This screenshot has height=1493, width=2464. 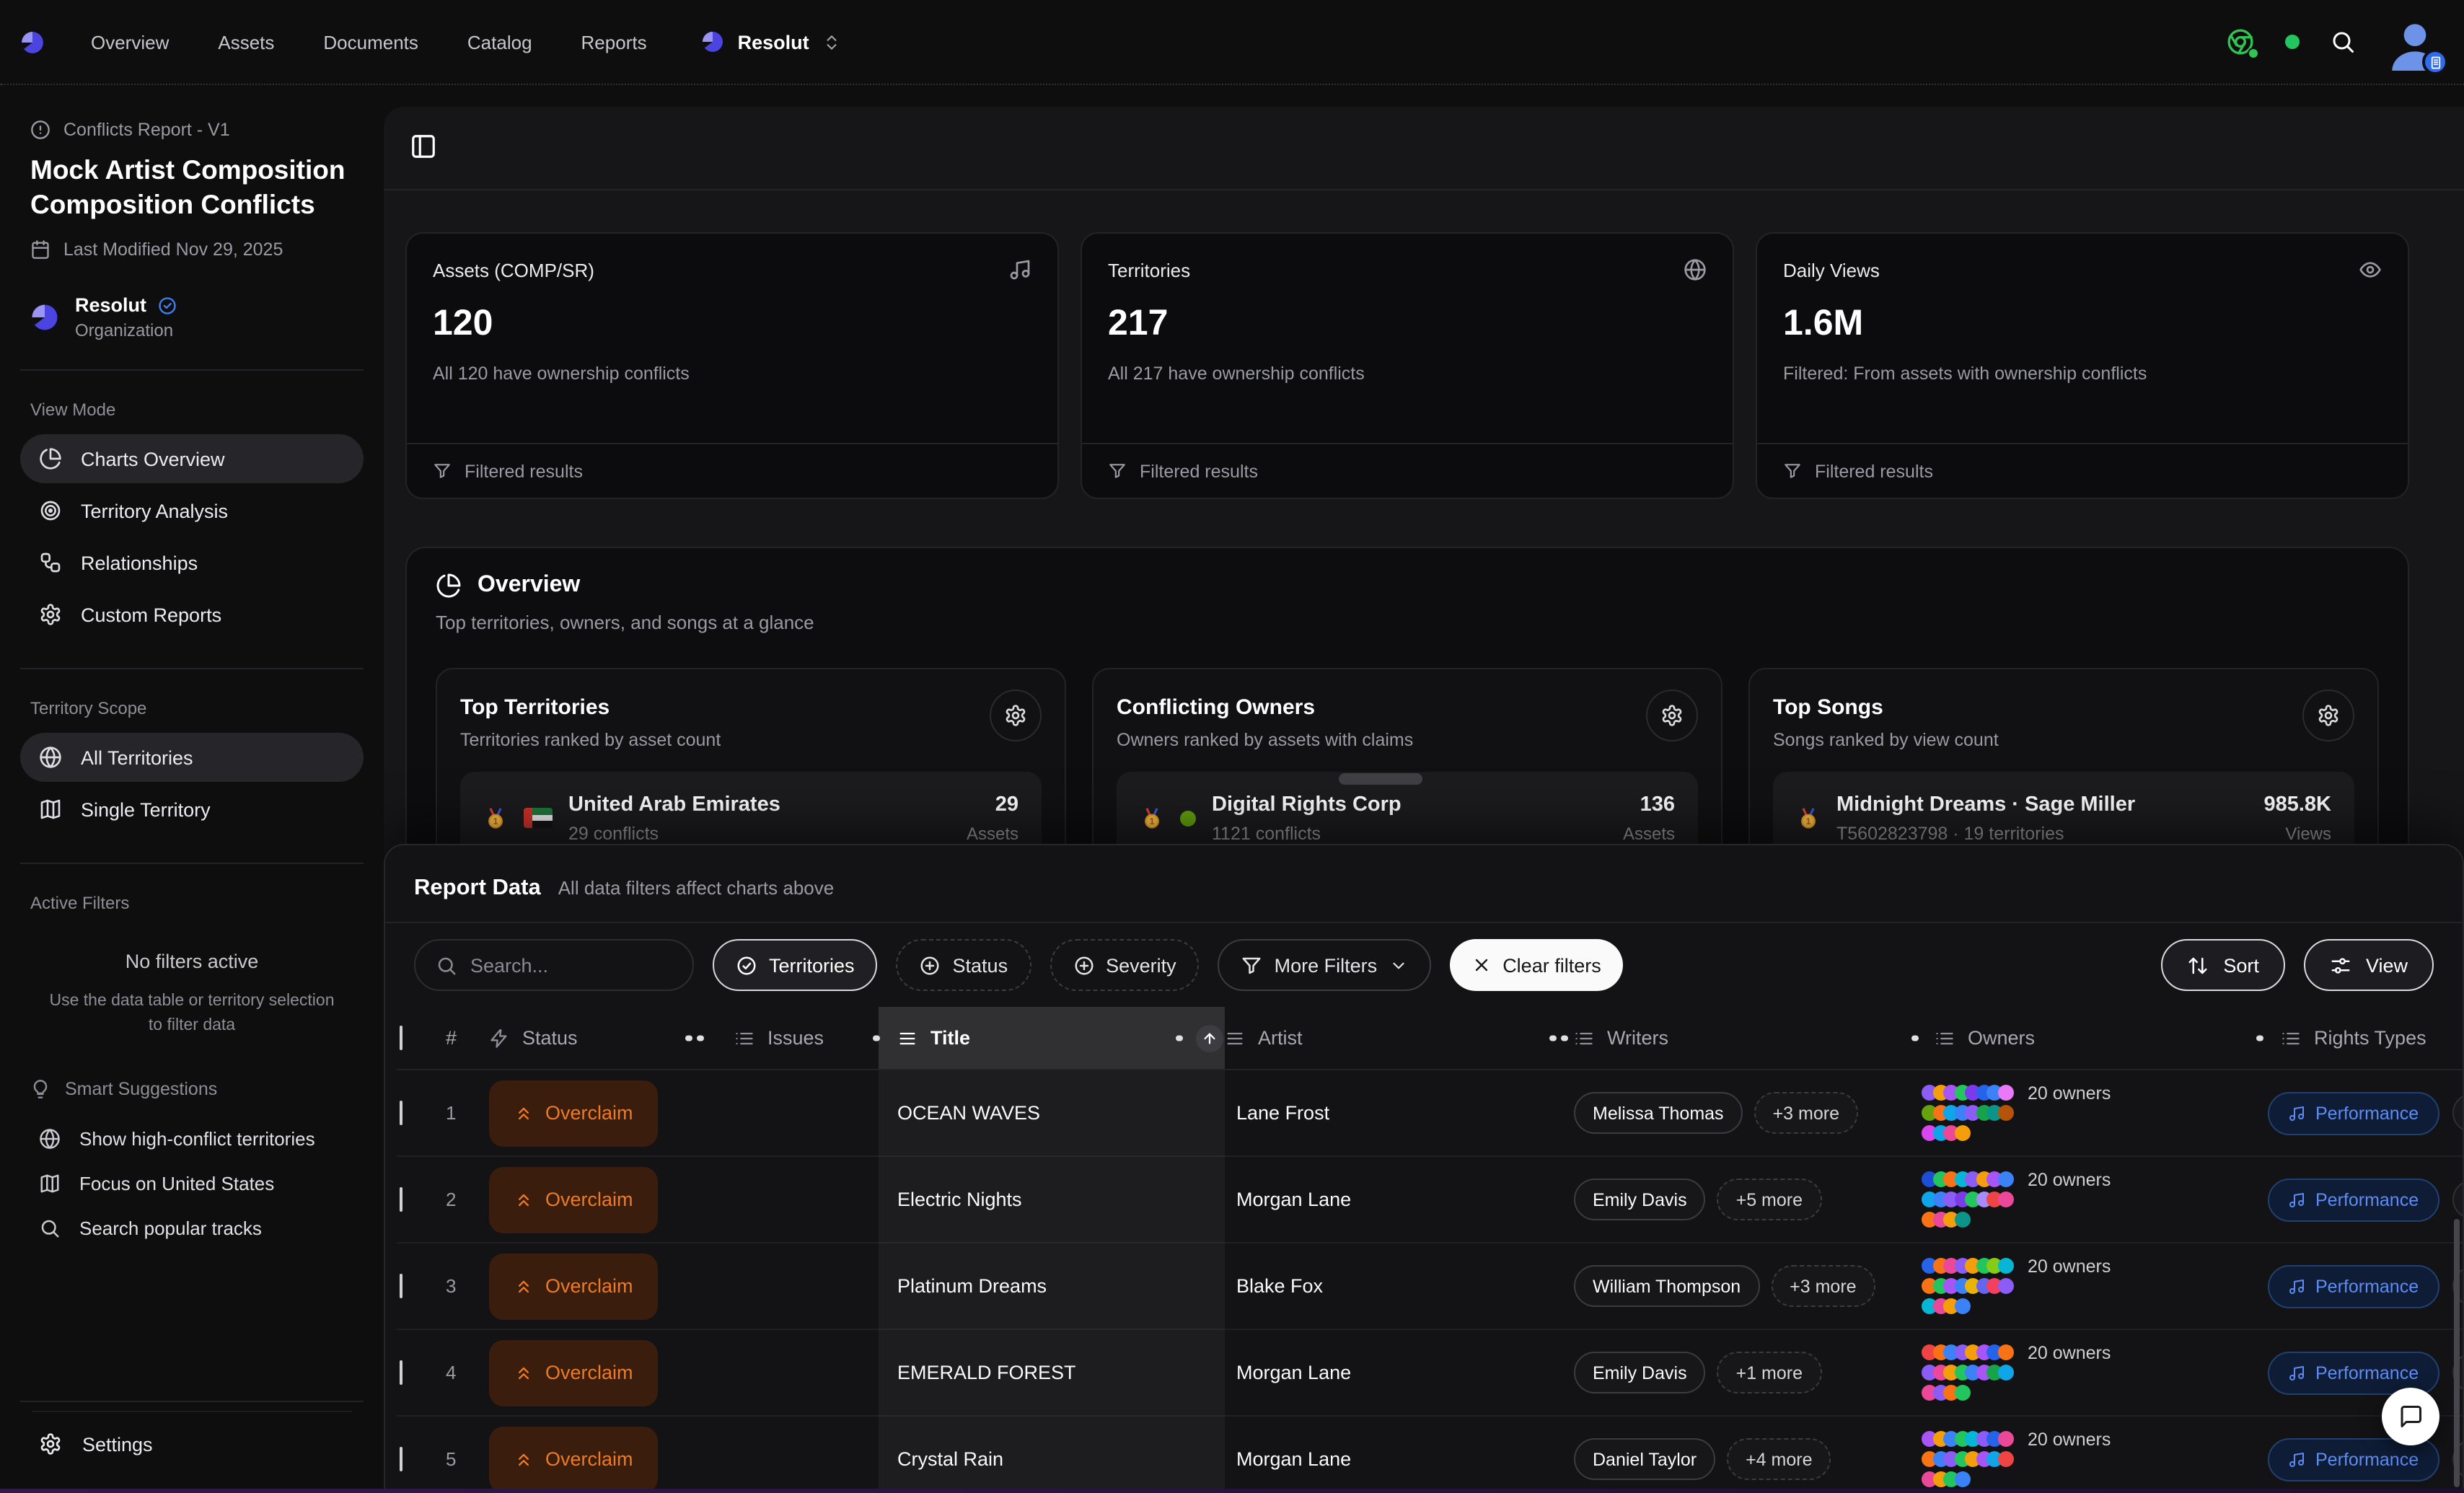 What do you see at coordinates (1645, 1459) in the screenshot?
I see `writer-pill: Daniel Taylor` at bounding box center [1645, 1459].